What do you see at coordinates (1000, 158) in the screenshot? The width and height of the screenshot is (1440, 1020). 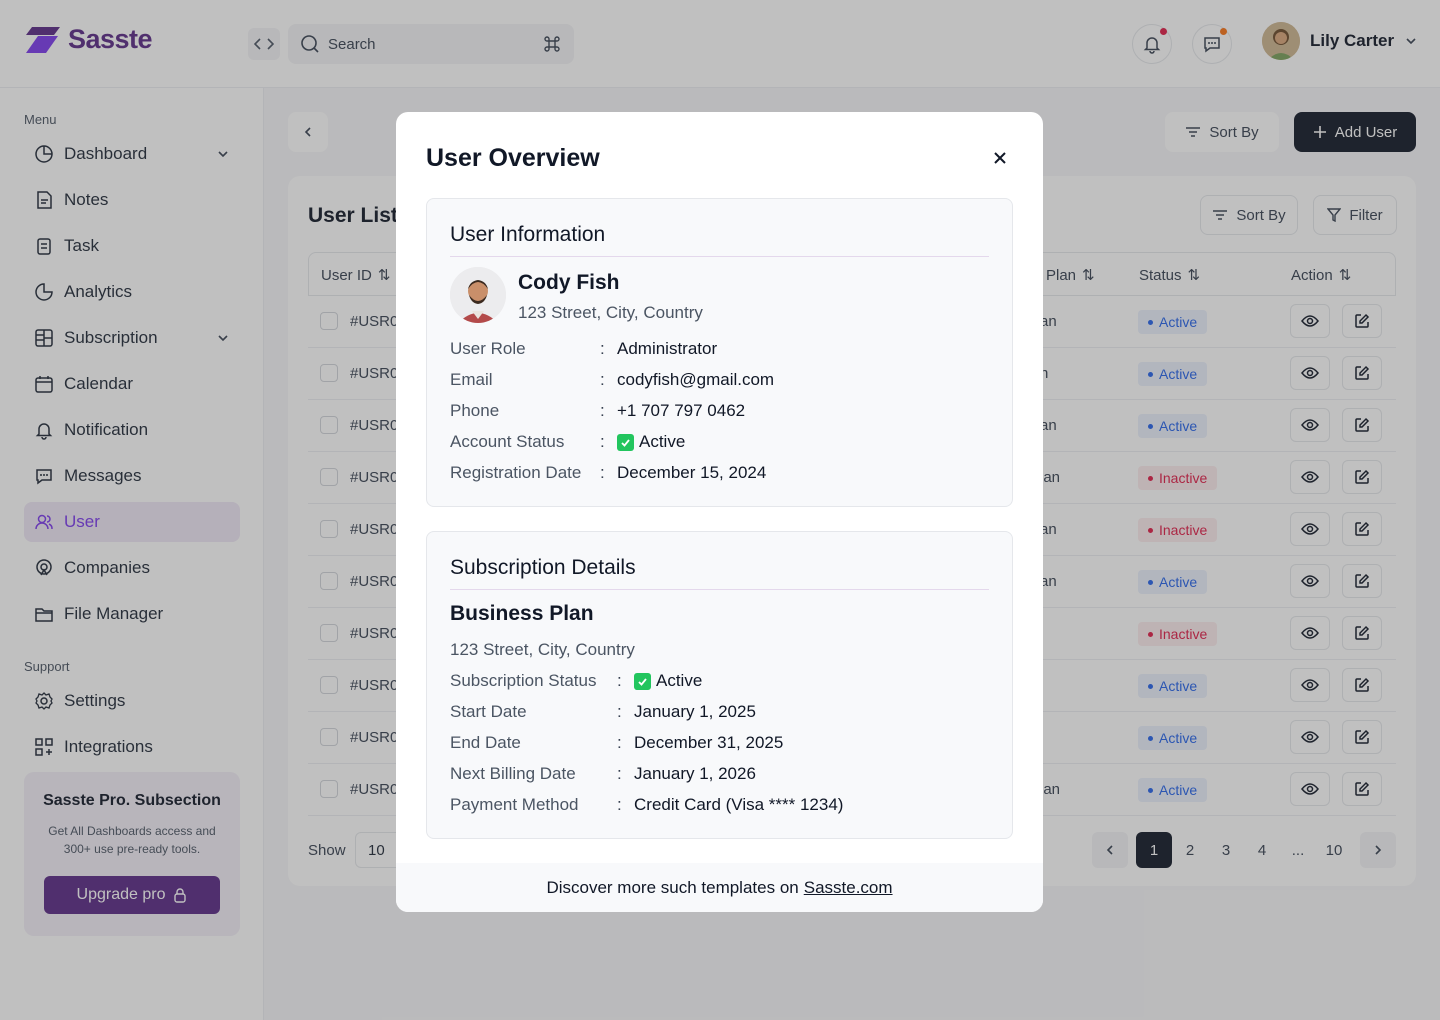 I see `close-button` at bounding box center [1000, 158].